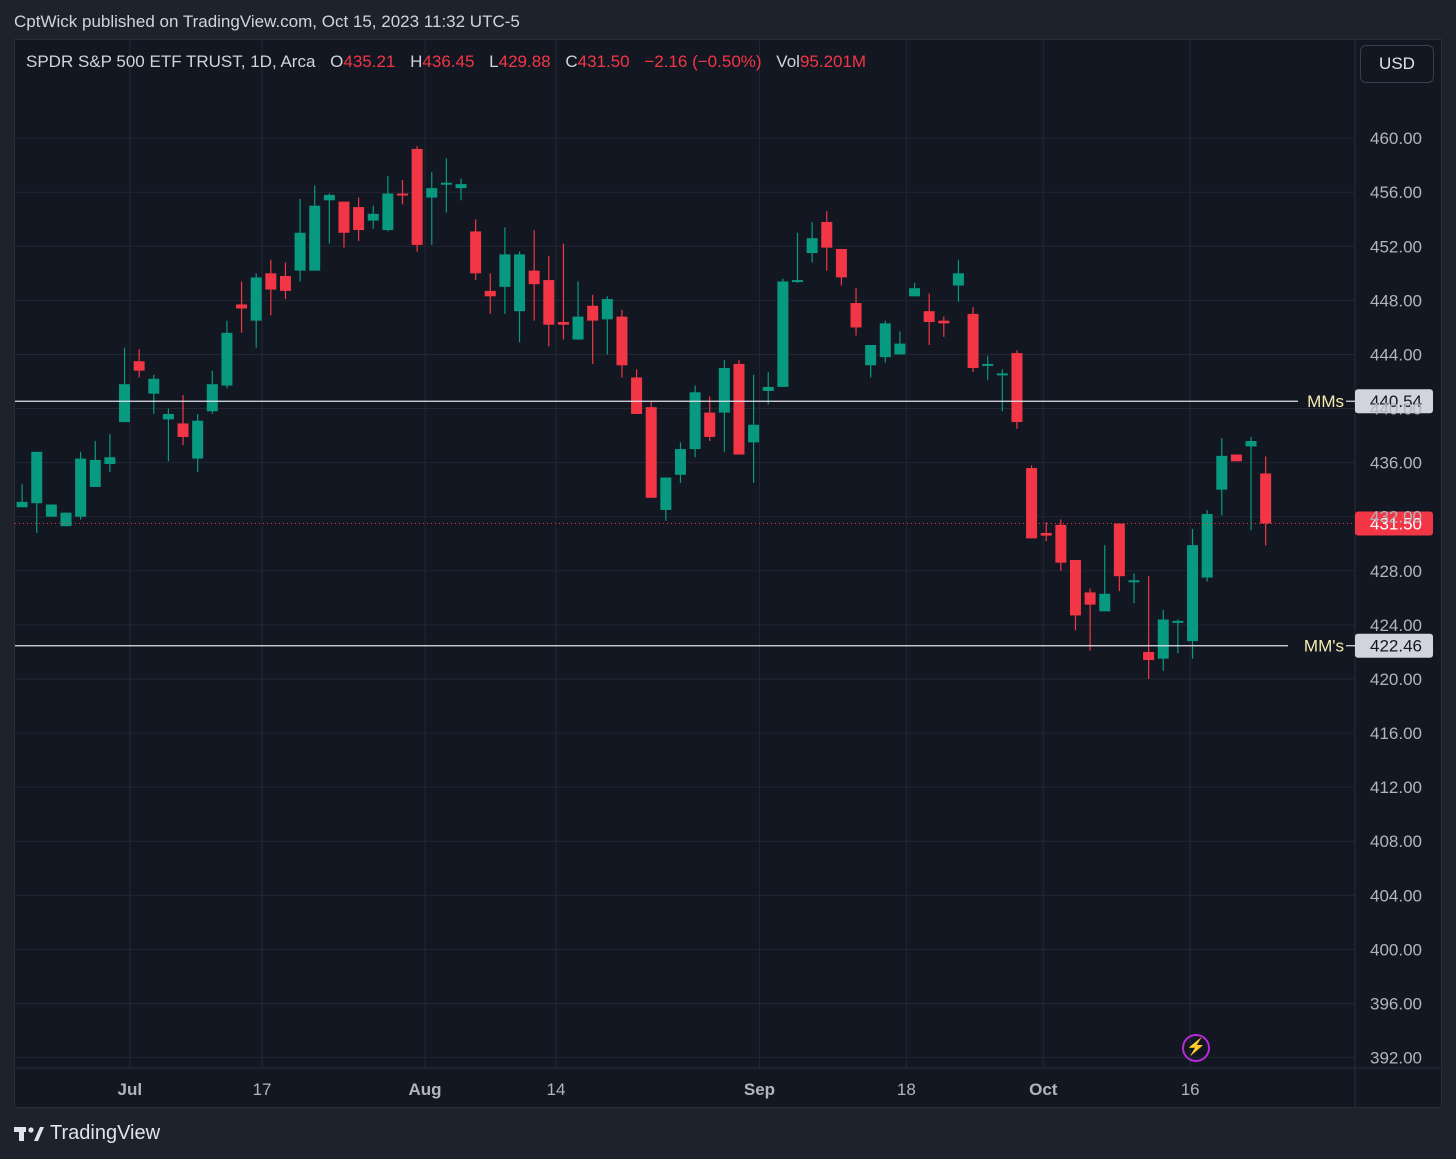  Describe the element at coordinates (1396, 571) in the screenshot. I see `price-tick-label: 428.00` at that location.